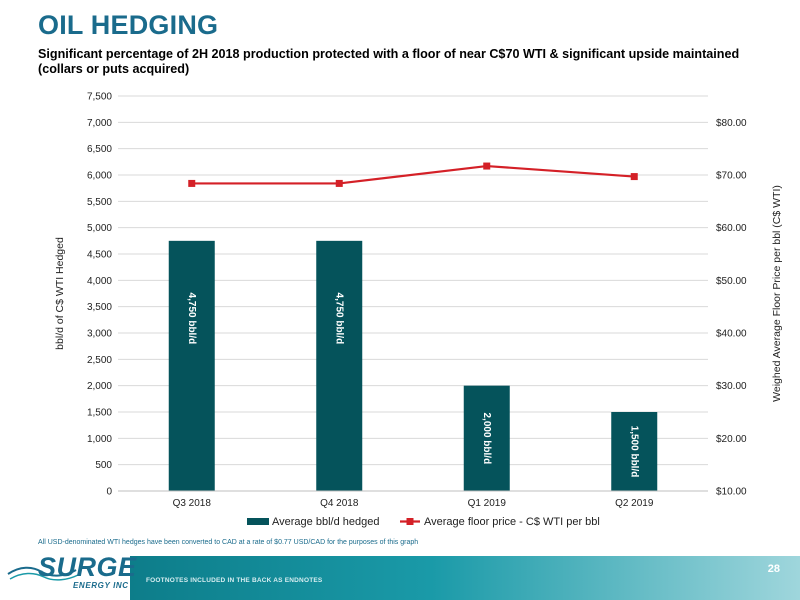  I want to click on y2-tick-label: $30.00, so click(731, 386).